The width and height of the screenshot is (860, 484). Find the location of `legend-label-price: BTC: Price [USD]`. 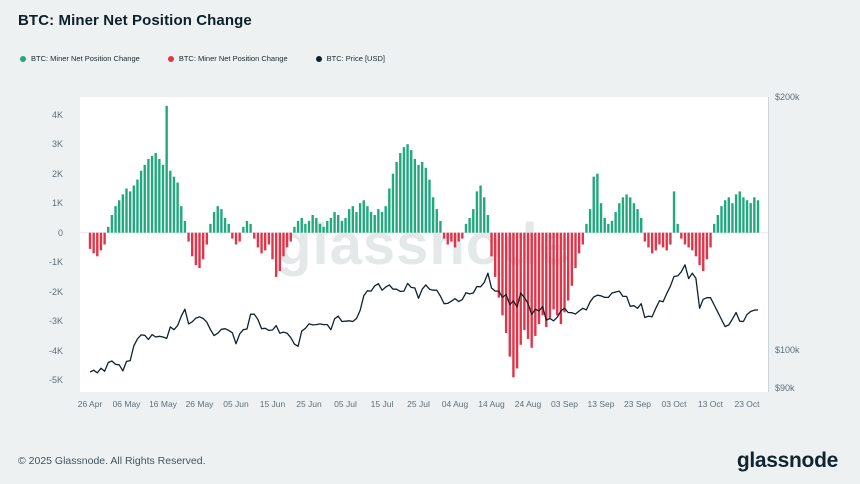

legend-label-price: BTC: Price [USD] is located at coordinates (355, 58).